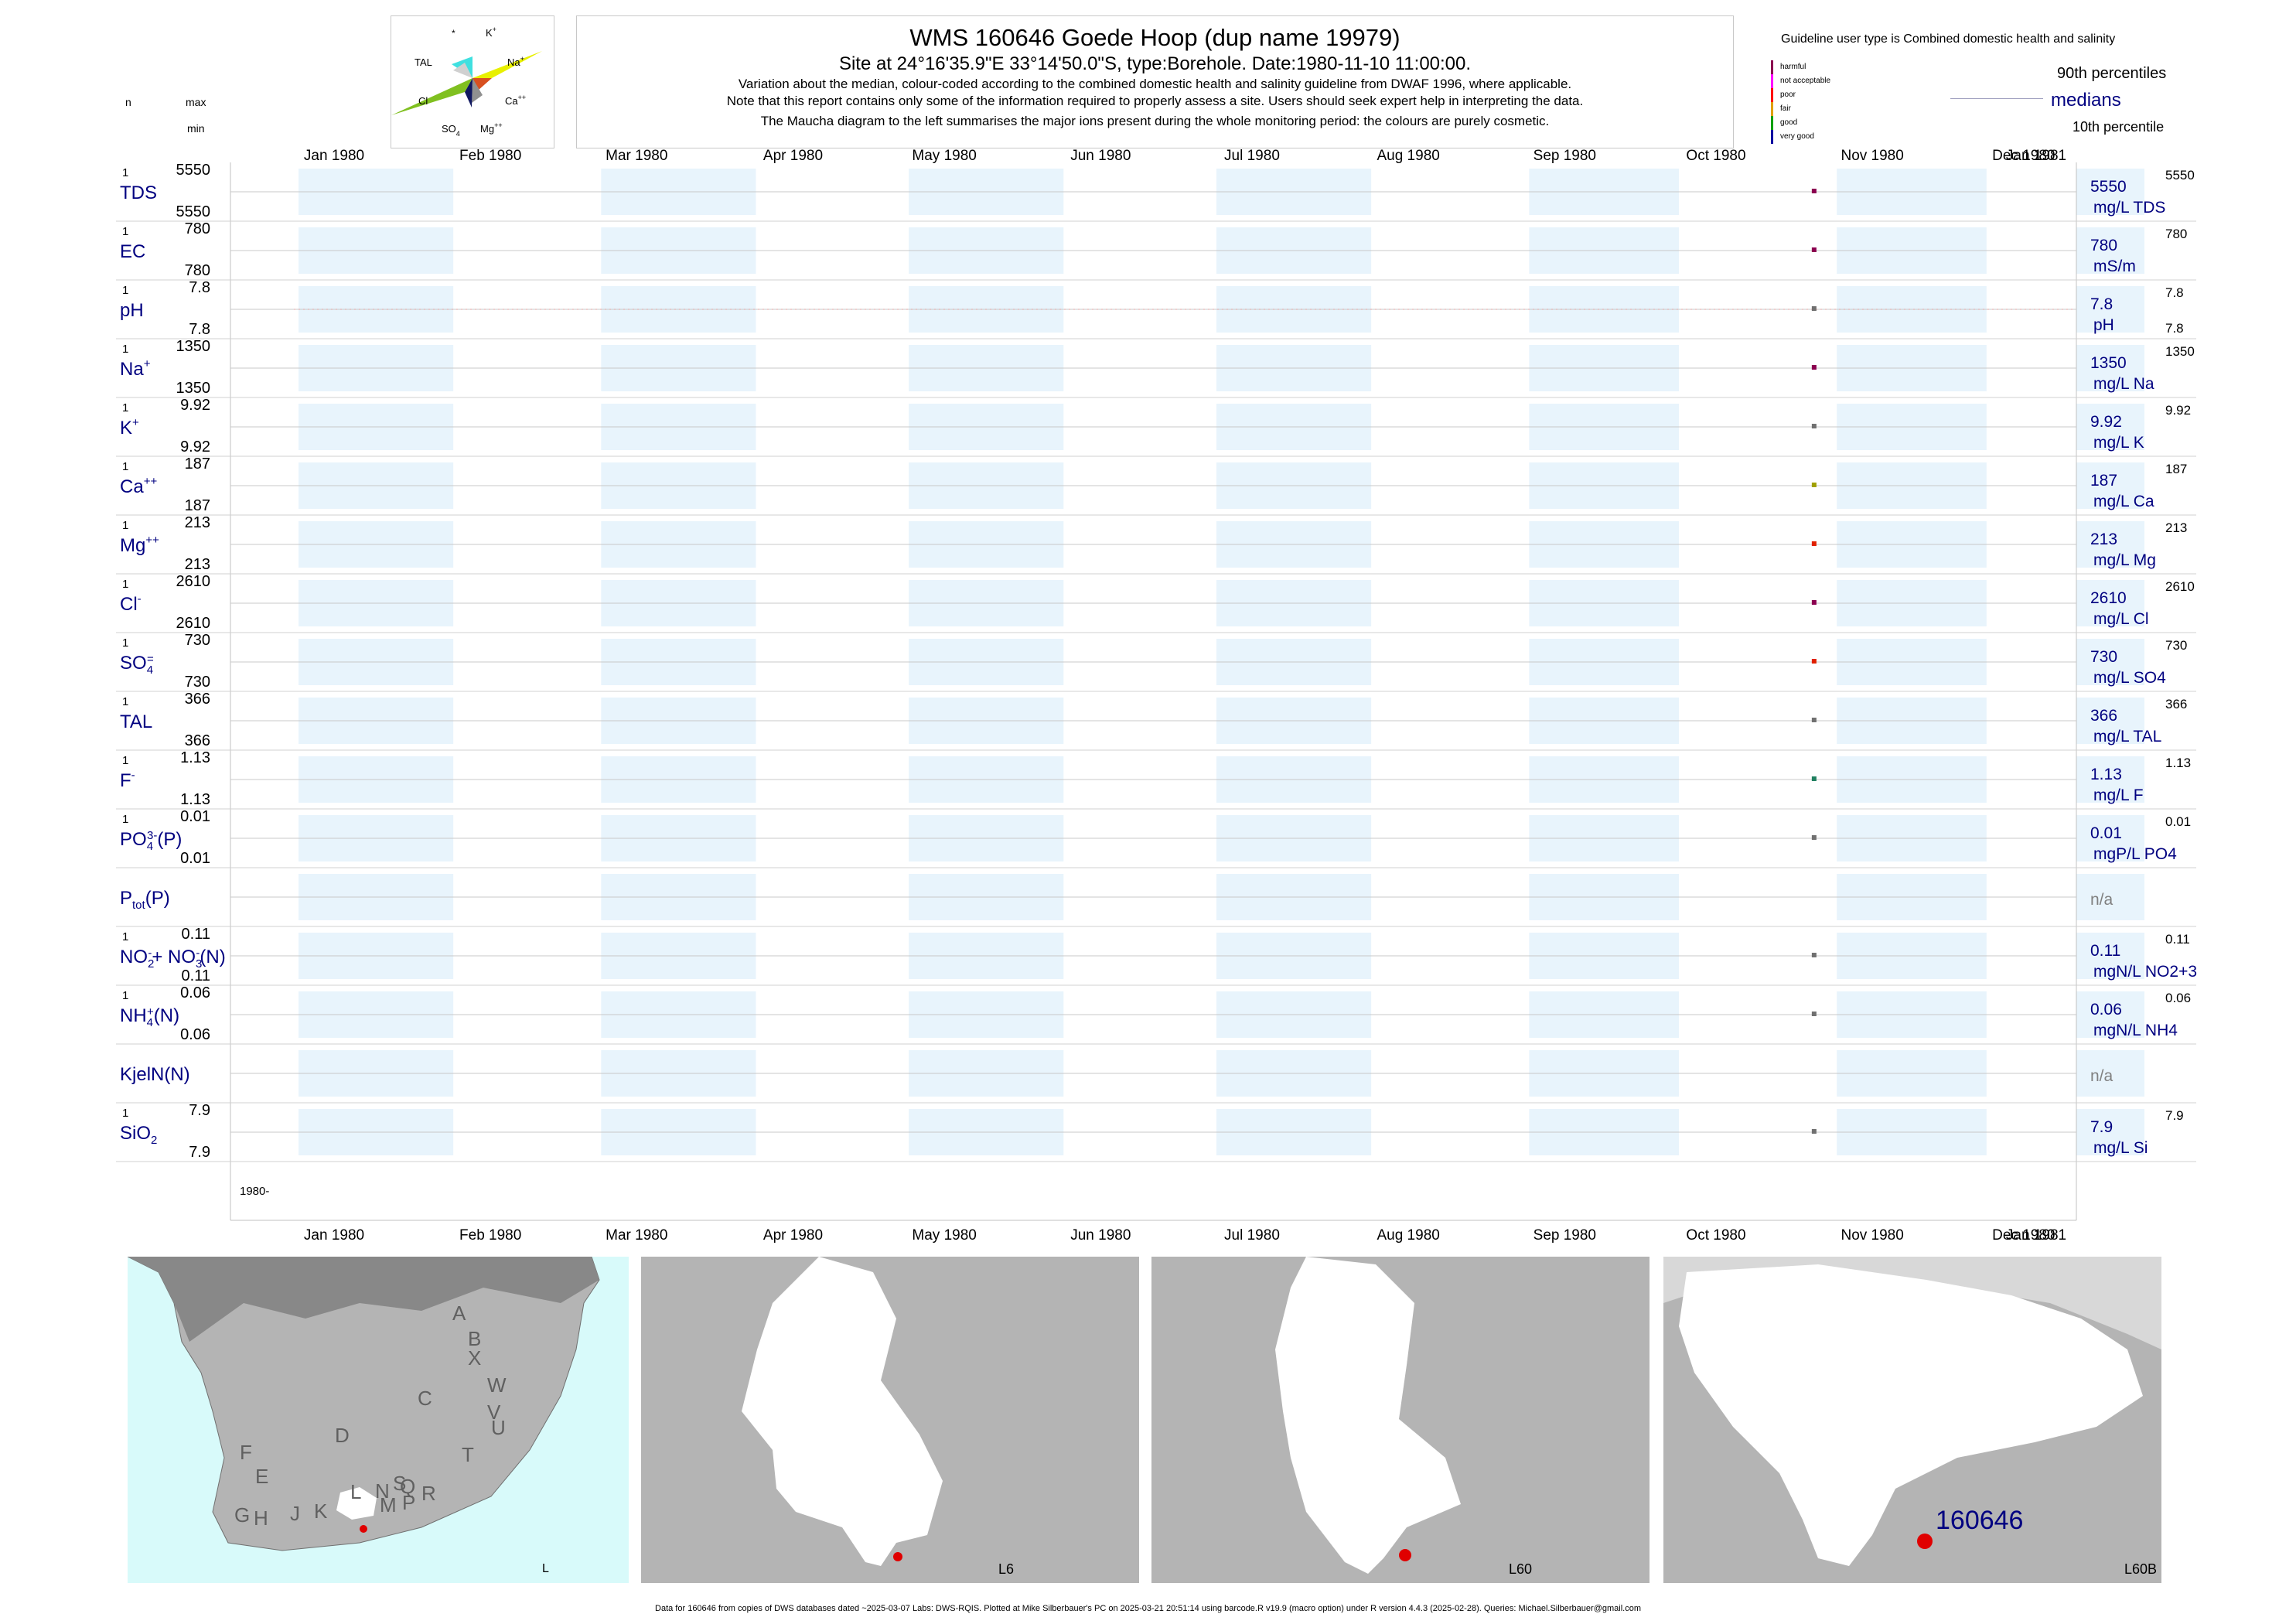 The image size is (2296, 1624). Describe the element at coordinates (2145, 972) in the screenshot. I see `row-unit-label: mgN/L NO2+3` at that location.